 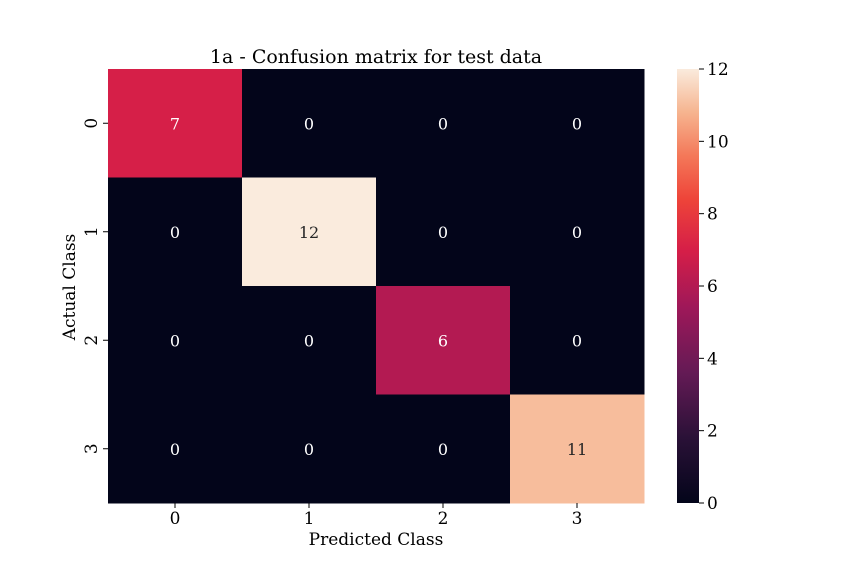 I want to click on colorbar-tick-label: 12, so click(x=718, y=70).